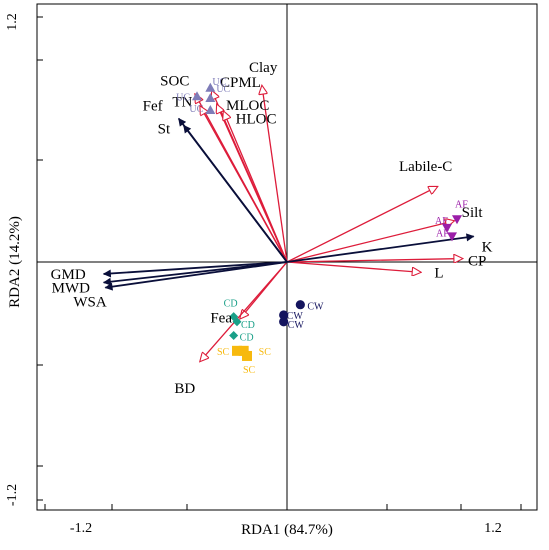 The height and width of the screenshot is (550, 549). I want to click on vector-label-cpml: CPML, so click(240, 83).